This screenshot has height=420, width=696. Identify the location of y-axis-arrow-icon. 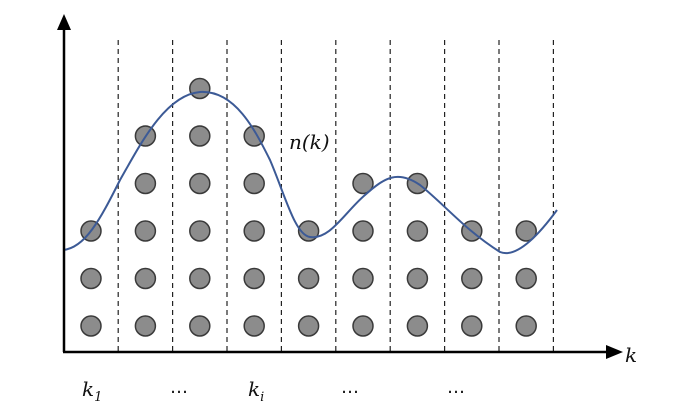
(64, 22).